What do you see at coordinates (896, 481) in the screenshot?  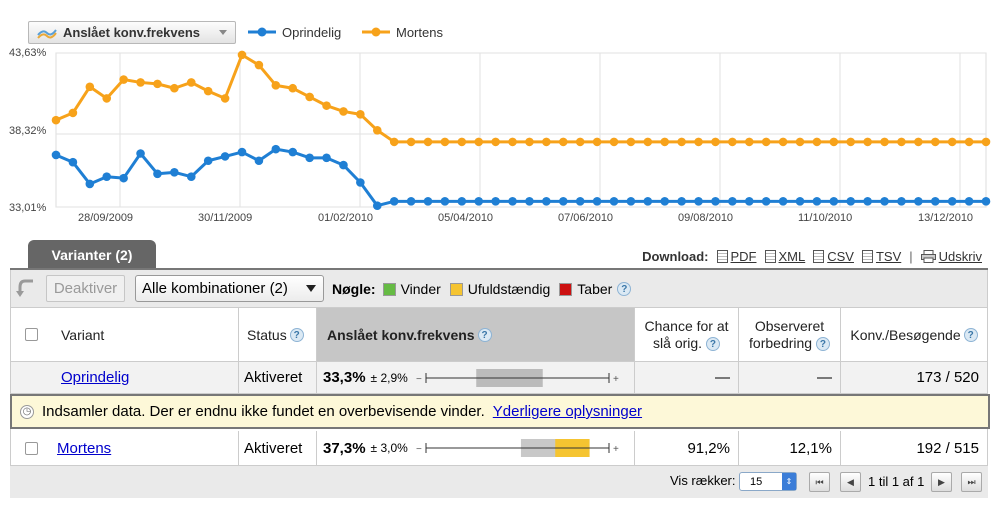 I see `page-info: 1 til 1 af 1` at bounding box center [896, 481].